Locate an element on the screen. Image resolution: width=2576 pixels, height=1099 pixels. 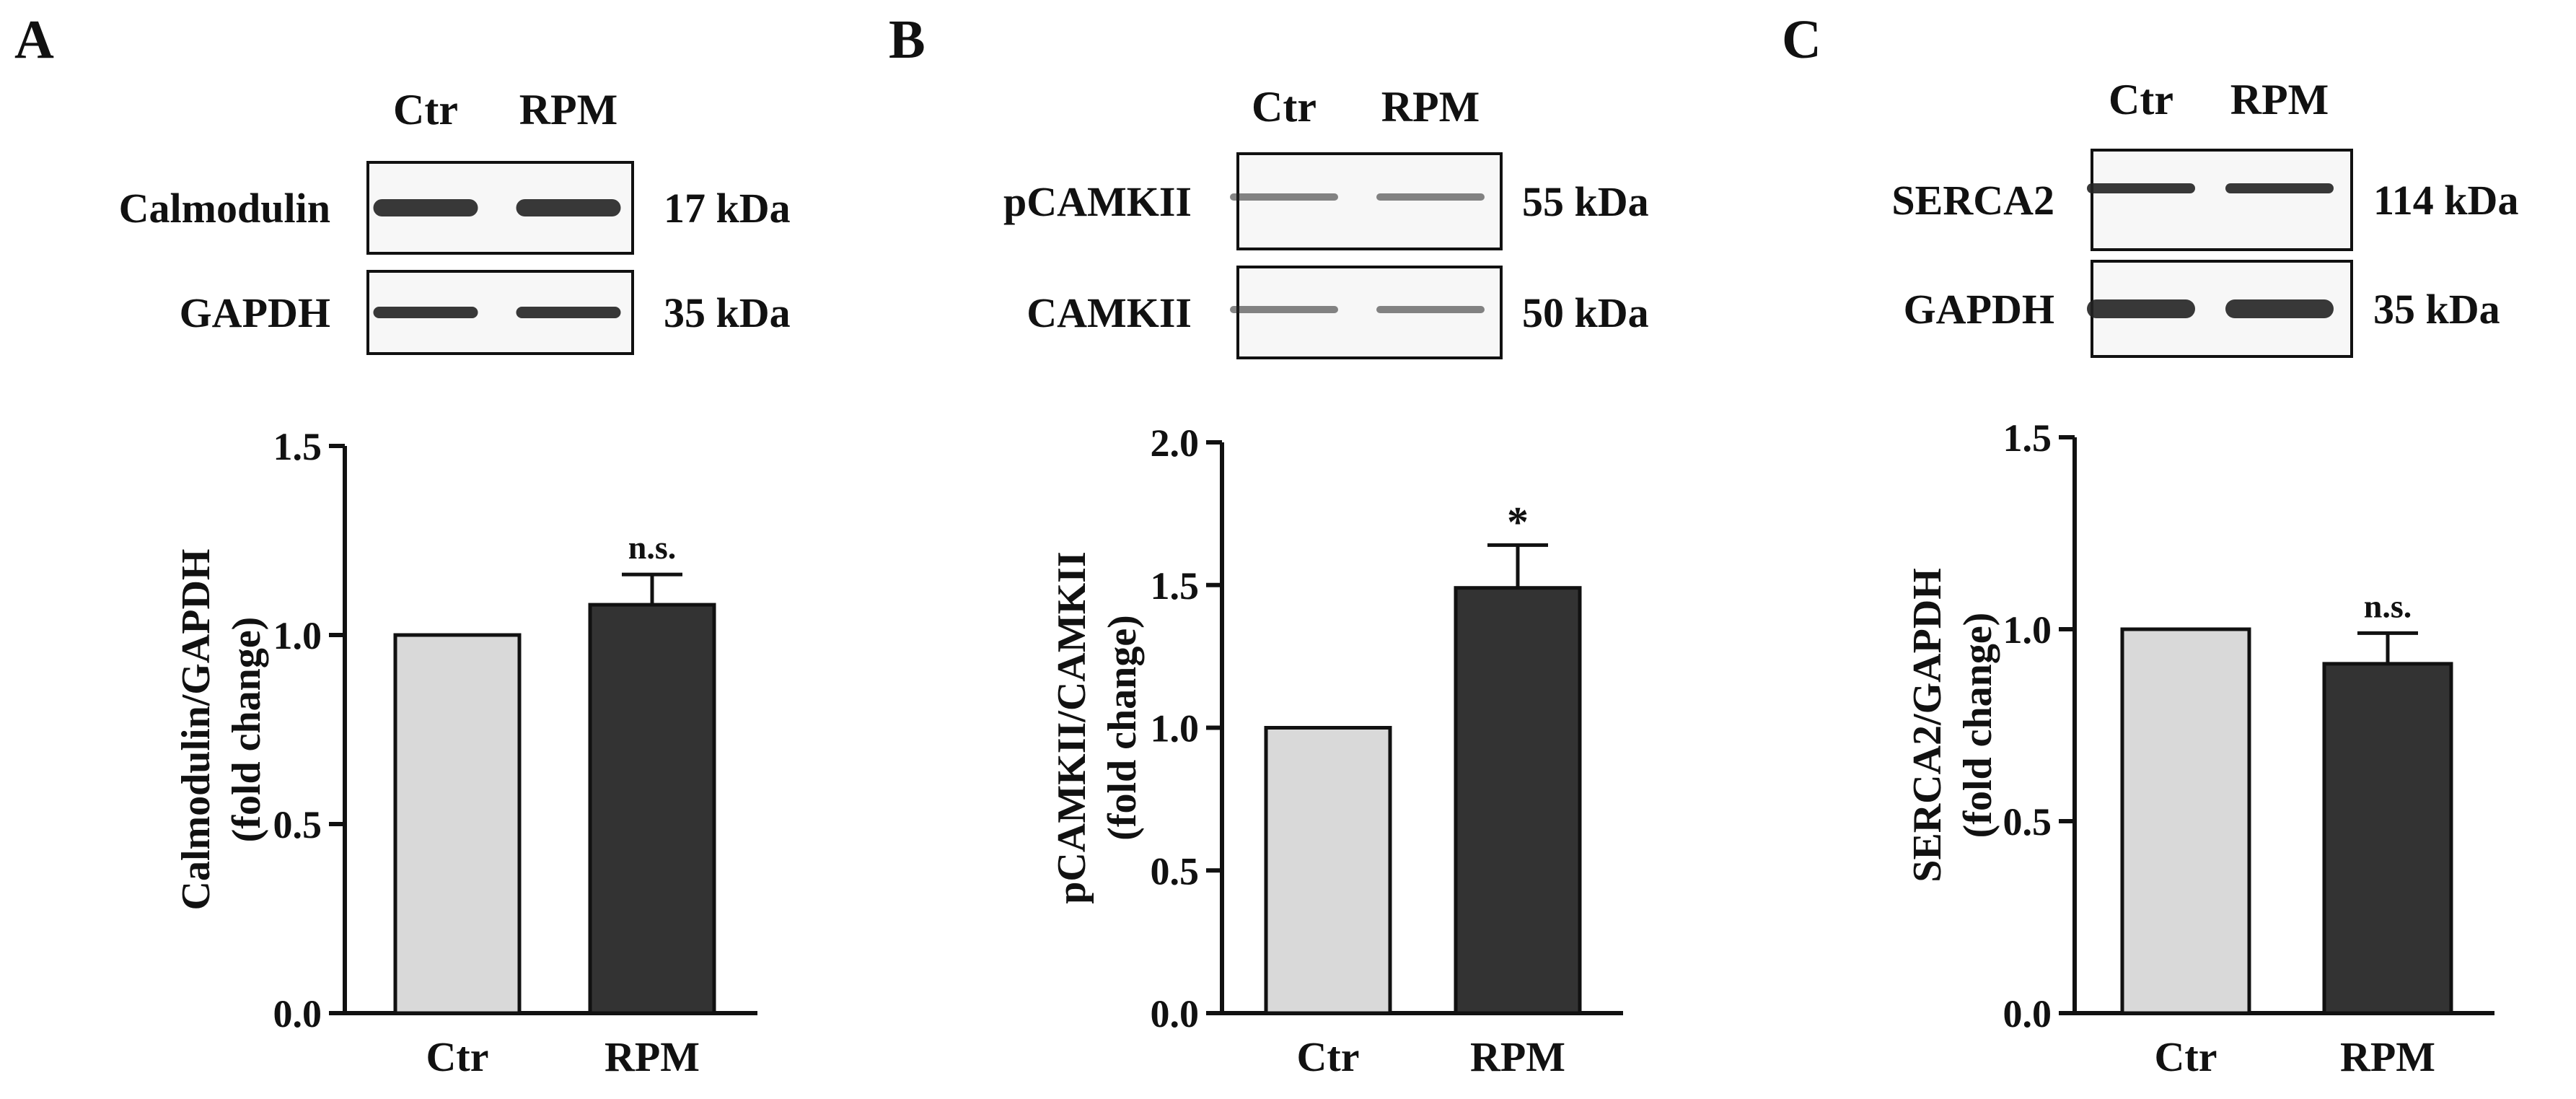
y-axis-label: SERCA2/GAPDH is located at coordinates (1927, 725).